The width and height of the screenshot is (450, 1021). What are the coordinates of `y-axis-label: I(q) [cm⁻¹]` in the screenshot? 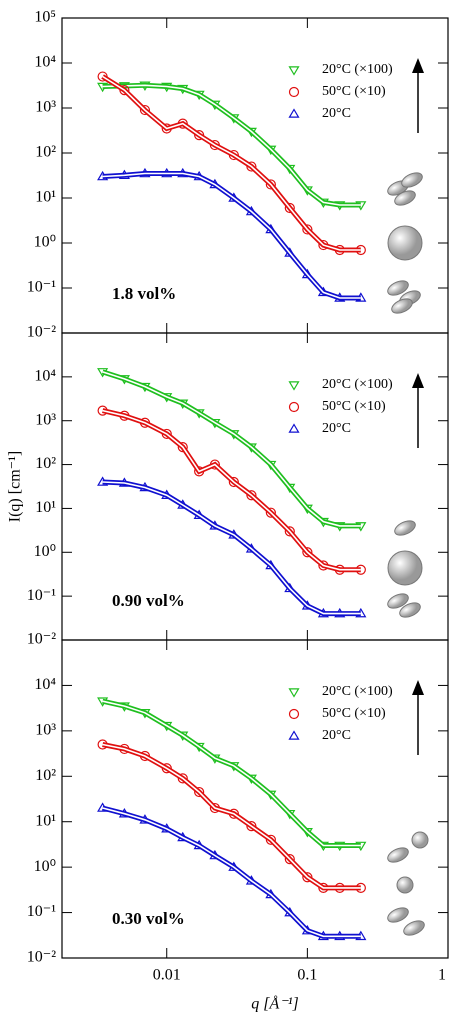 It's located at (15, 486).